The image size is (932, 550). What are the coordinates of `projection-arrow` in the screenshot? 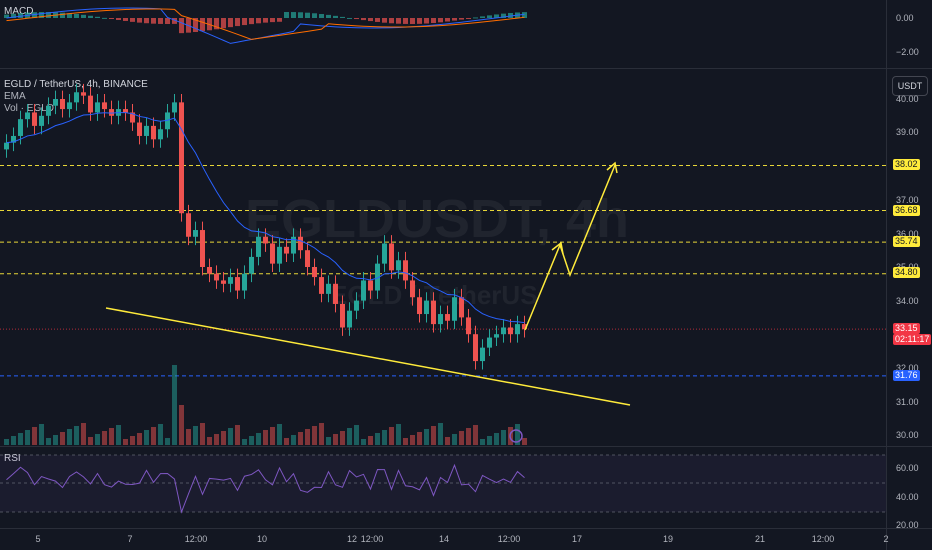 It's located at (570, 247).